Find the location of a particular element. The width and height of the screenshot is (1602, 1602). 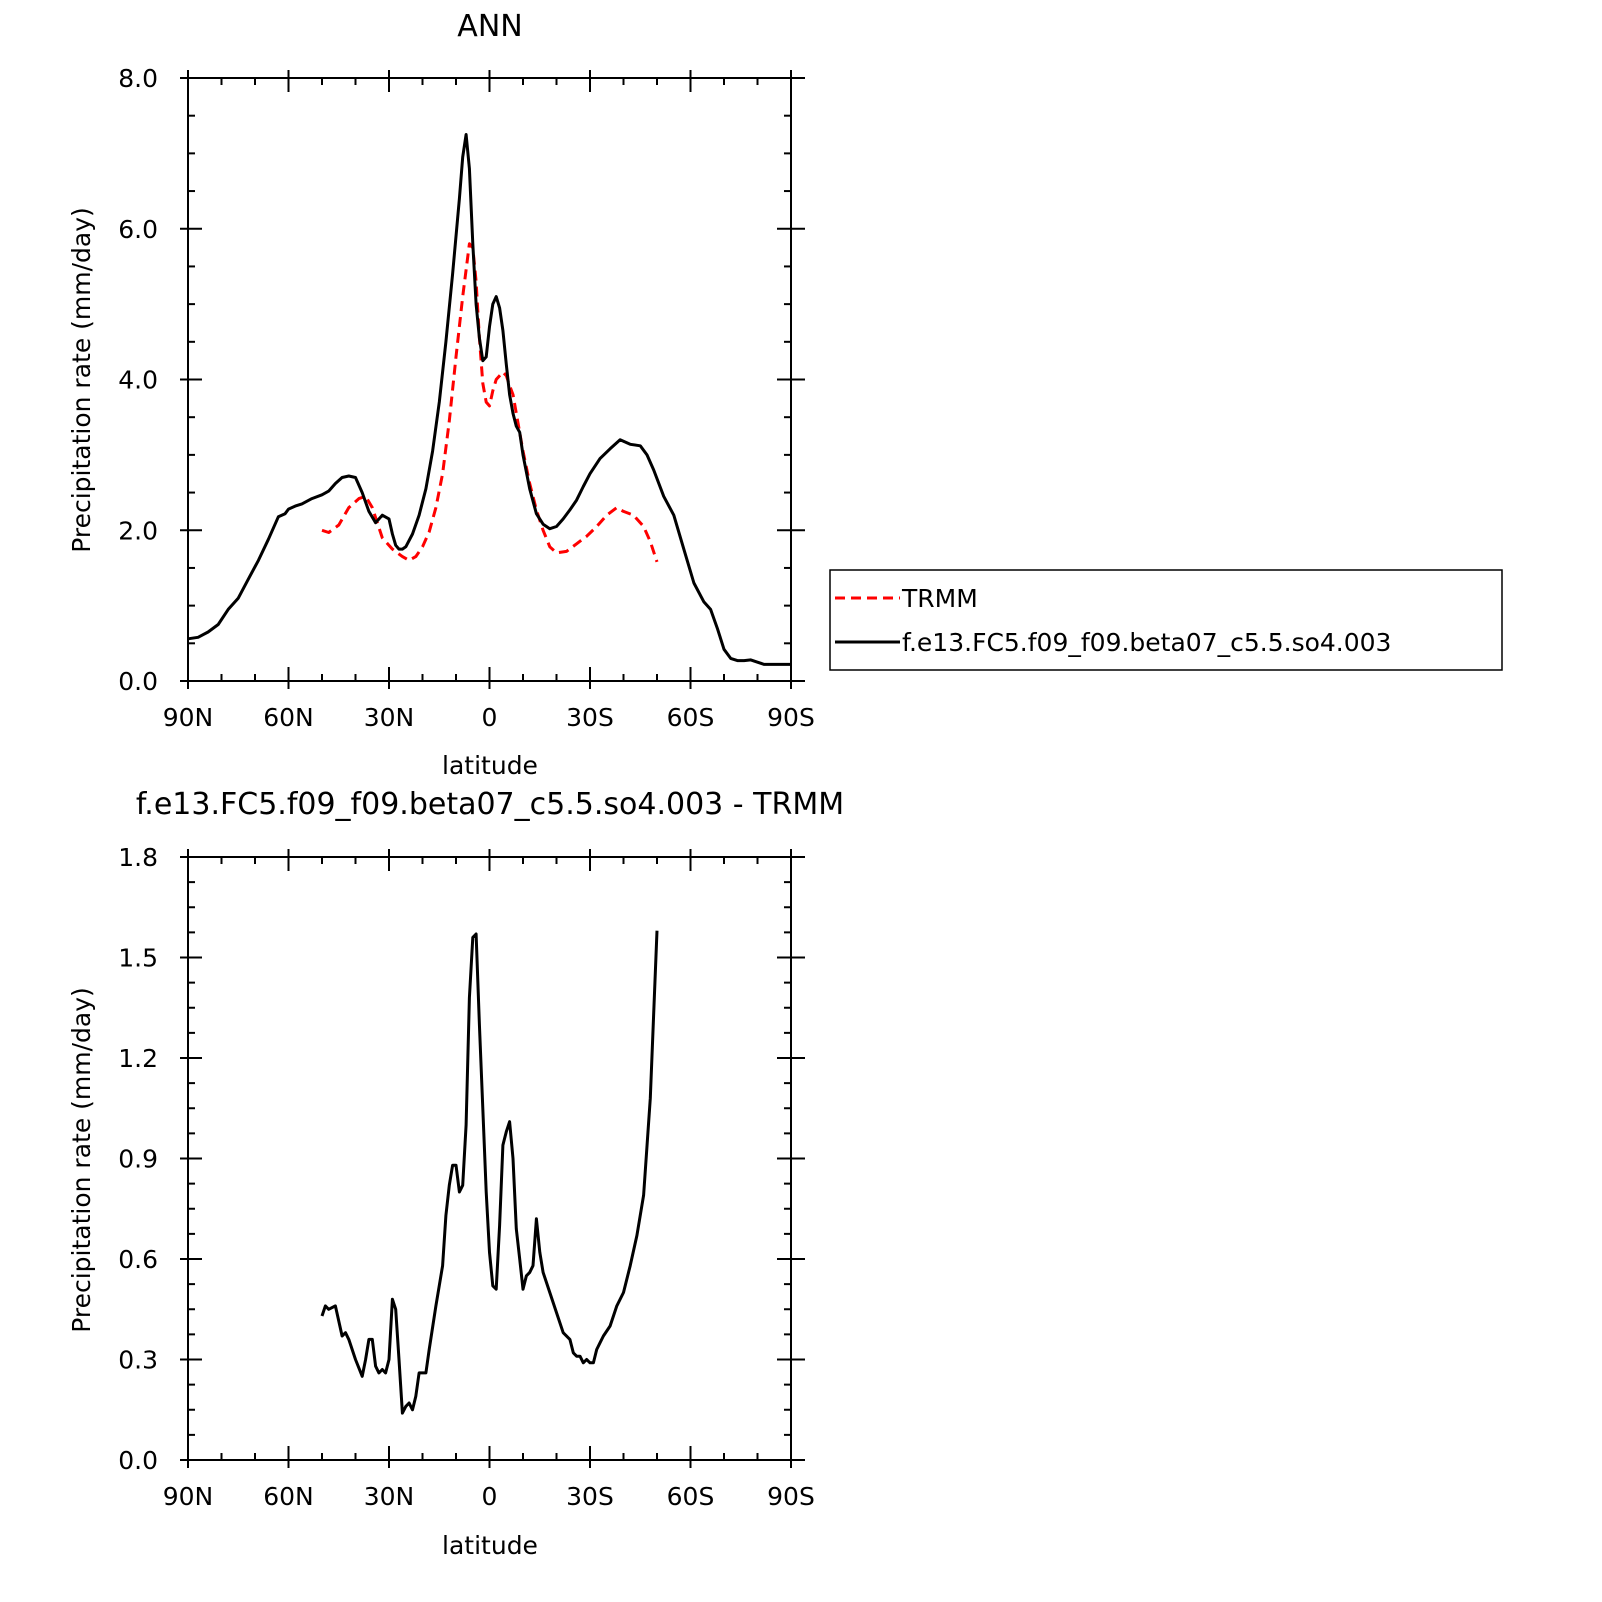

y-tick-label: 1.2 is located at coordinates (138, 1058).